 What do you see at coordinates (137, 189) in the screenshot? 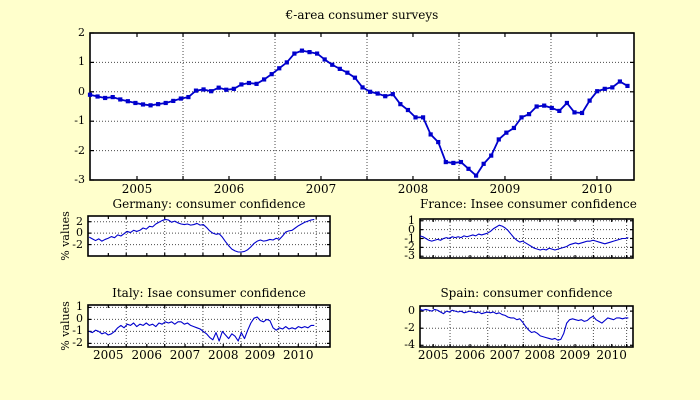
I see `main-x-tick-label: 2005` at bounding box center [137, 189].